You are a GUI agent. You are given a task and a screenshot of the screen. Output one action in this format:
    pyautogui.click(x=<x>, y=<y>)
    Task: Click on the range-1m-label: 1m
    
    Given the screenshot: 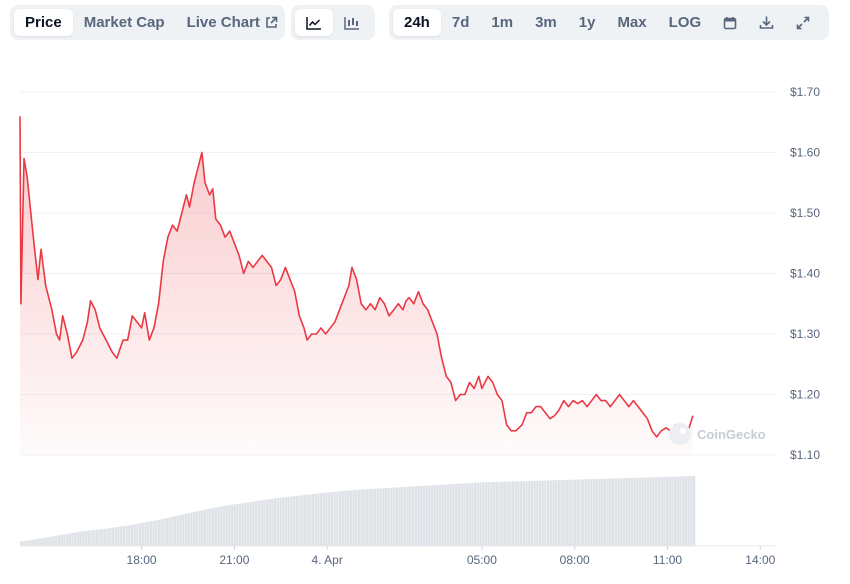 What is the action you would take?
    pyautogui.click(x=502, y=22)
    